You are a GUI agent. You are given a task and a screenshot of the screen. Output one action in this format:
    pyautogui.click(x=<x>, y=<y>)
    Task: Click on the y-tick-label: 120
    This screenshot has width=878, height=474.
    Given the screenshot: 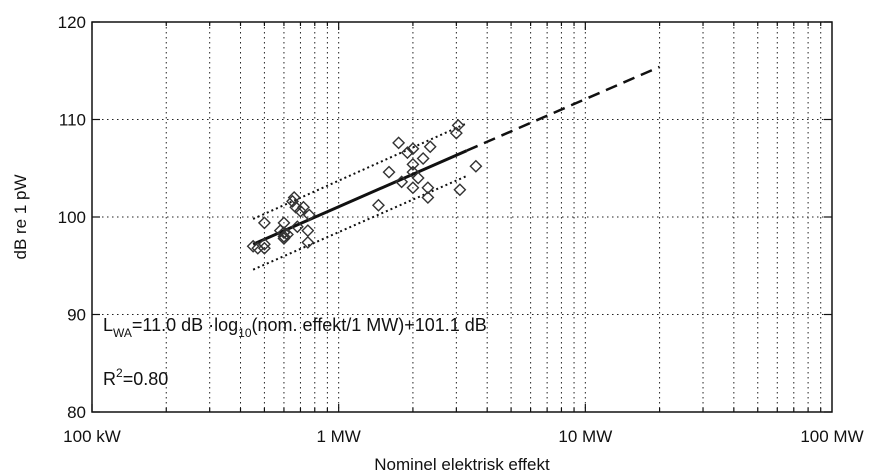 What is the action you would take?
    pyautogui.click(x=72, y=22)
    